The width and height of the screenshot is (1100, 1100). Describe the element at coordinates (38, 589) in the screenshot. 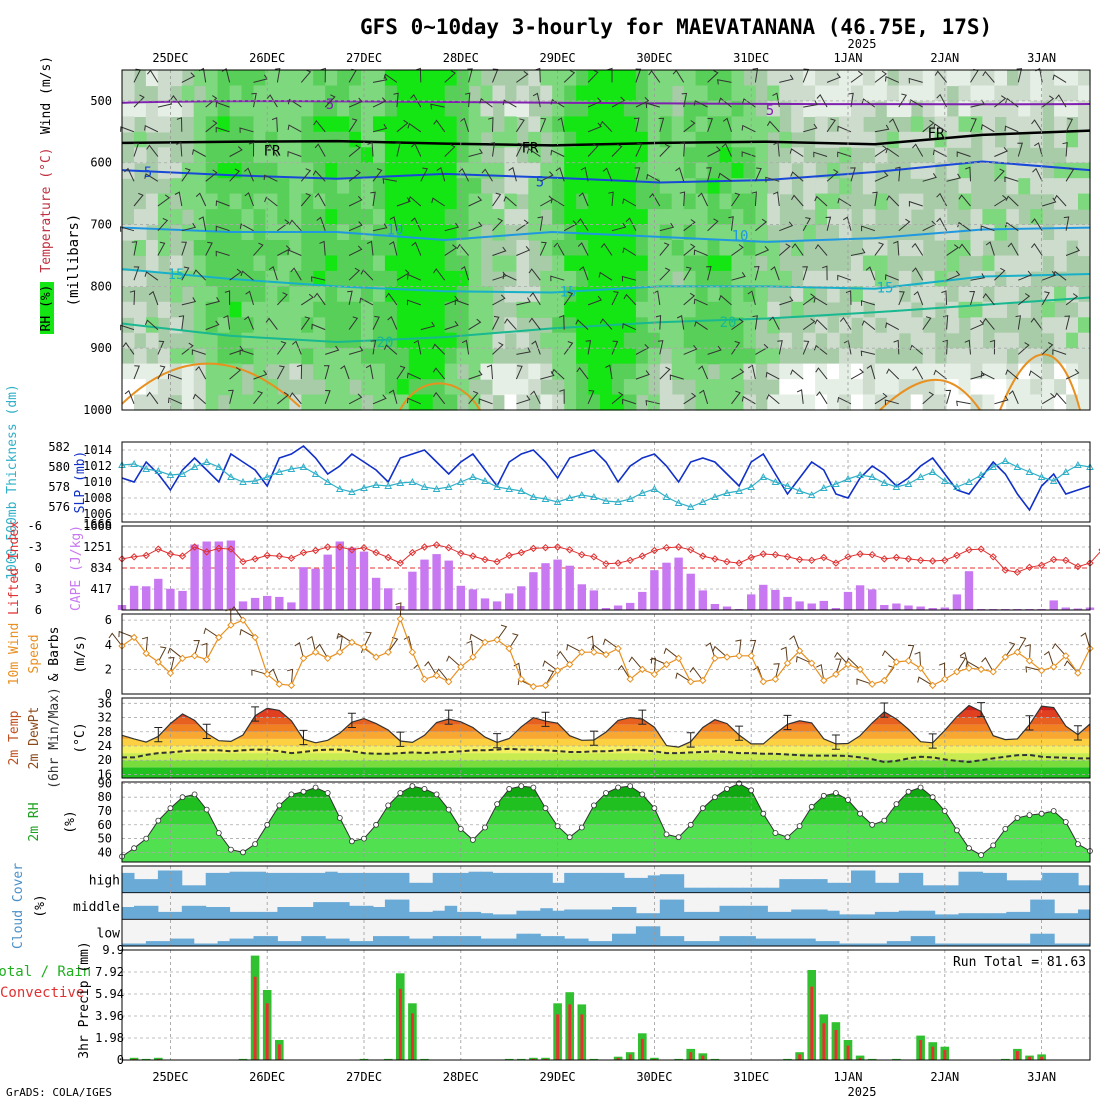

I see `li-tick-label: 3` at that location.